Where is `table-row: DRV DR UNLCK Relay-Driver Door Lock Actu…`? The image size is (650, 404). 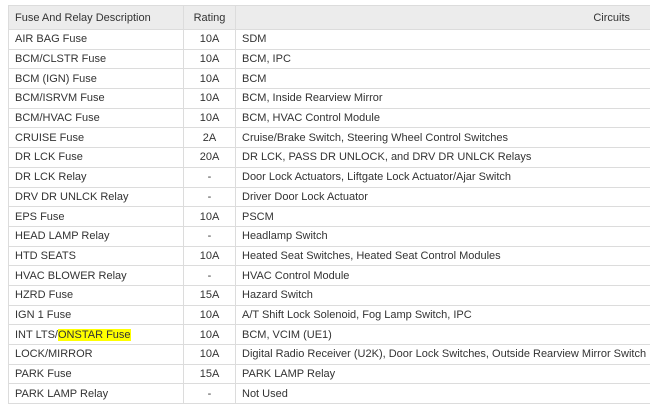
table-row: DRV DR UNLCK Relay-Driver Door Lock Actu… is located at coordinates (329, 197).